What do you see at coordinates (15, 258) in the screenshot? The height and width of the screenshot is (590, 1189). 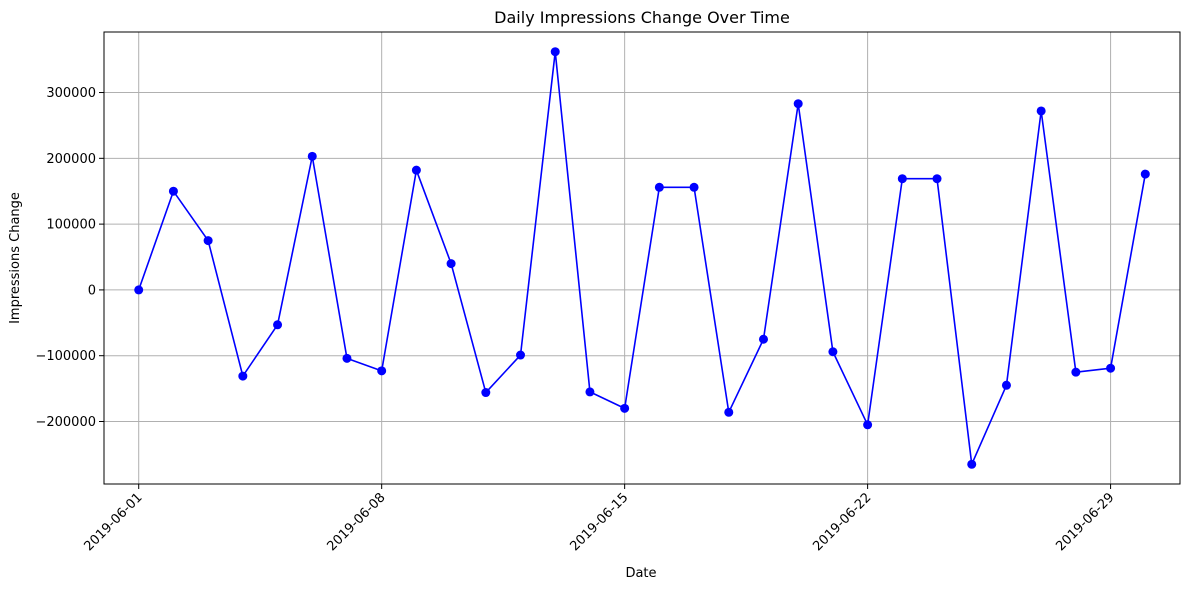 I see `y-axis-label: Impressions Change` at bounding box center [15, 258].